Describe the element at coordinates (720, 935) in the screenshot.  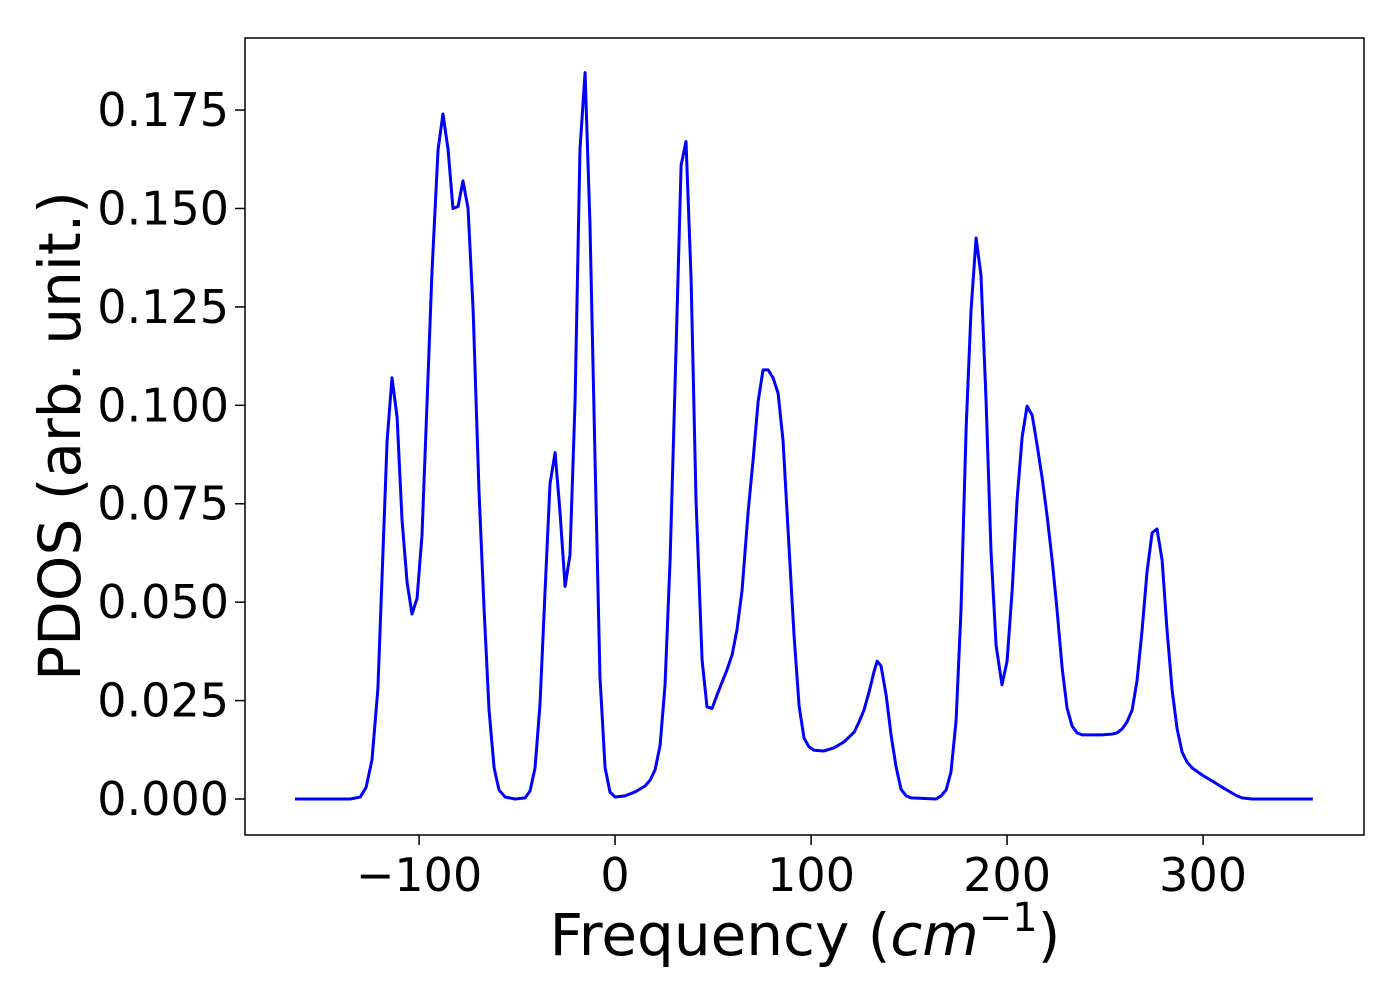
I see `x-label-text: Frequency (` at that location.